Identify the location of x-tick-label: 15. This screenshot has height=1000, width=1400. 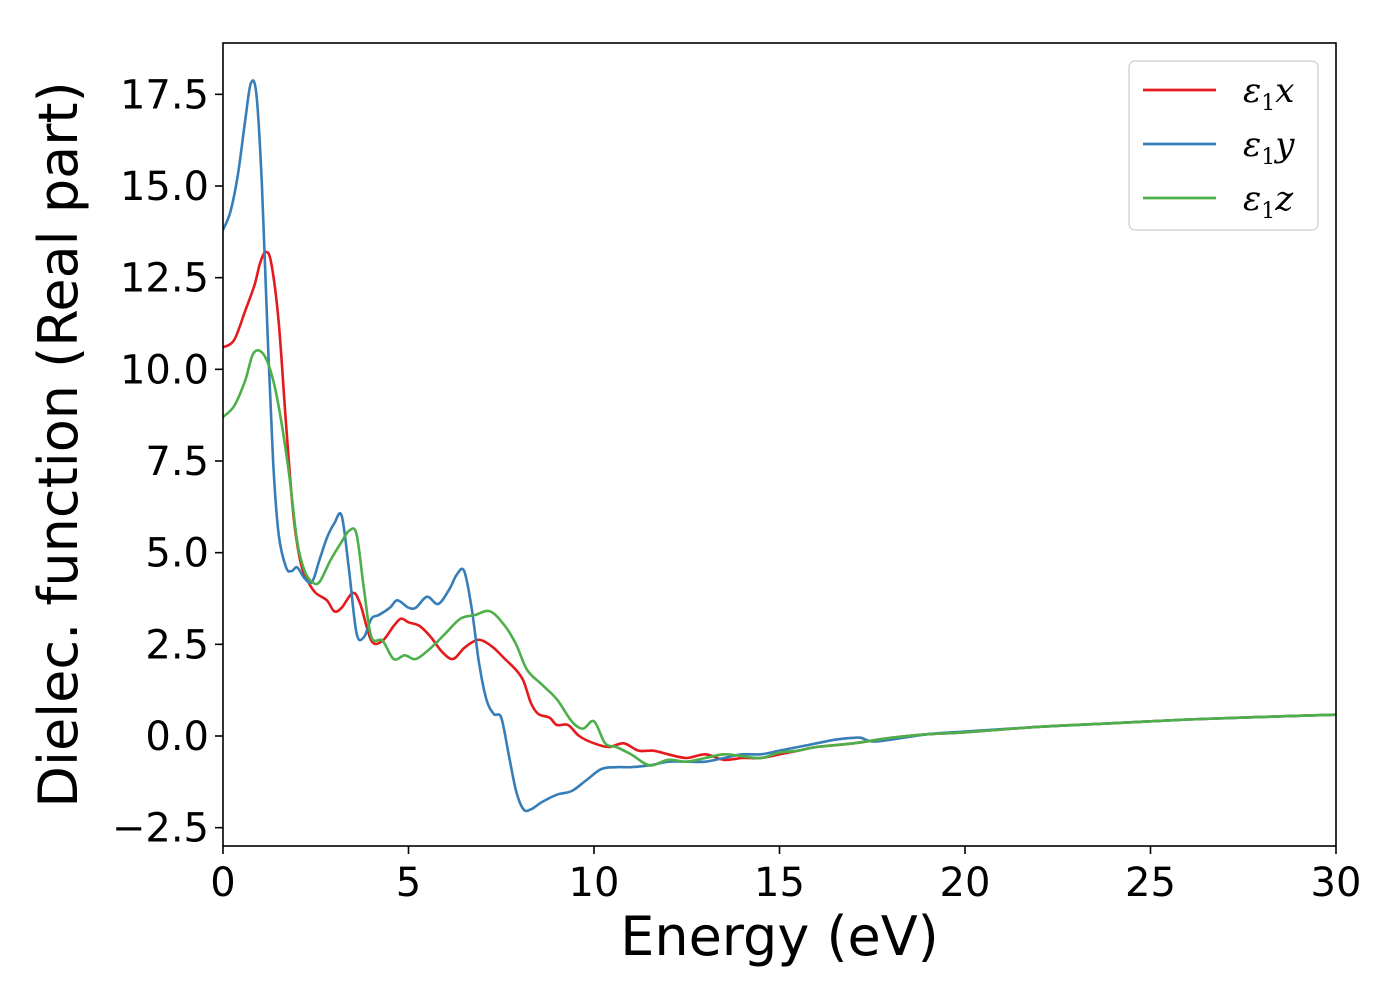
(779, 883).